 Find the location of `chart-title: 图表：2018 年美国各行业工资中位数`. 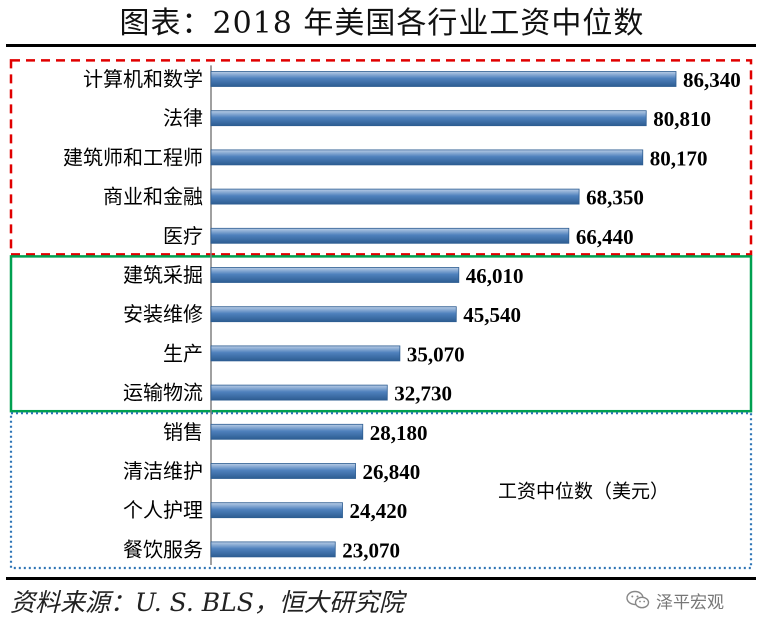

chart-title: 图表：2018 年美国各行业工资中位数 is located at coordinates (382, 23).